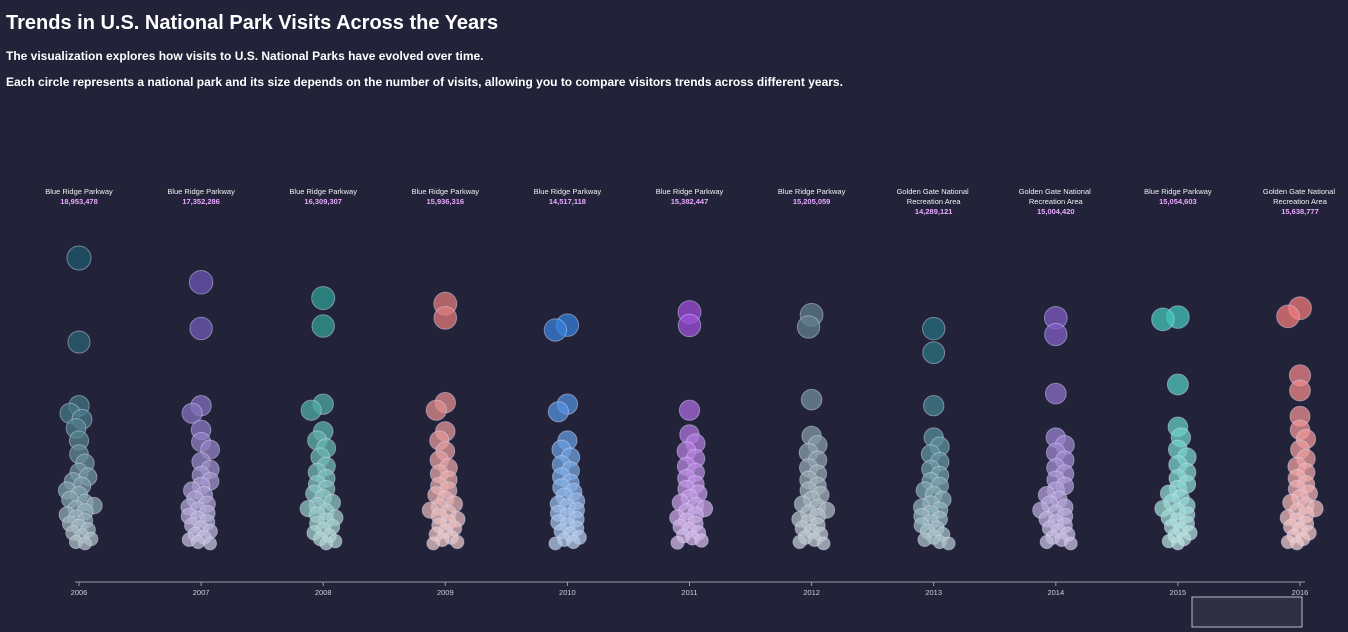 Image resolution: width=1348 pixels, height=632 pixels. Describe the element at coordinates (79, 201) in the screenshot. I see `top-park-visits: 18,953,478` at that location.